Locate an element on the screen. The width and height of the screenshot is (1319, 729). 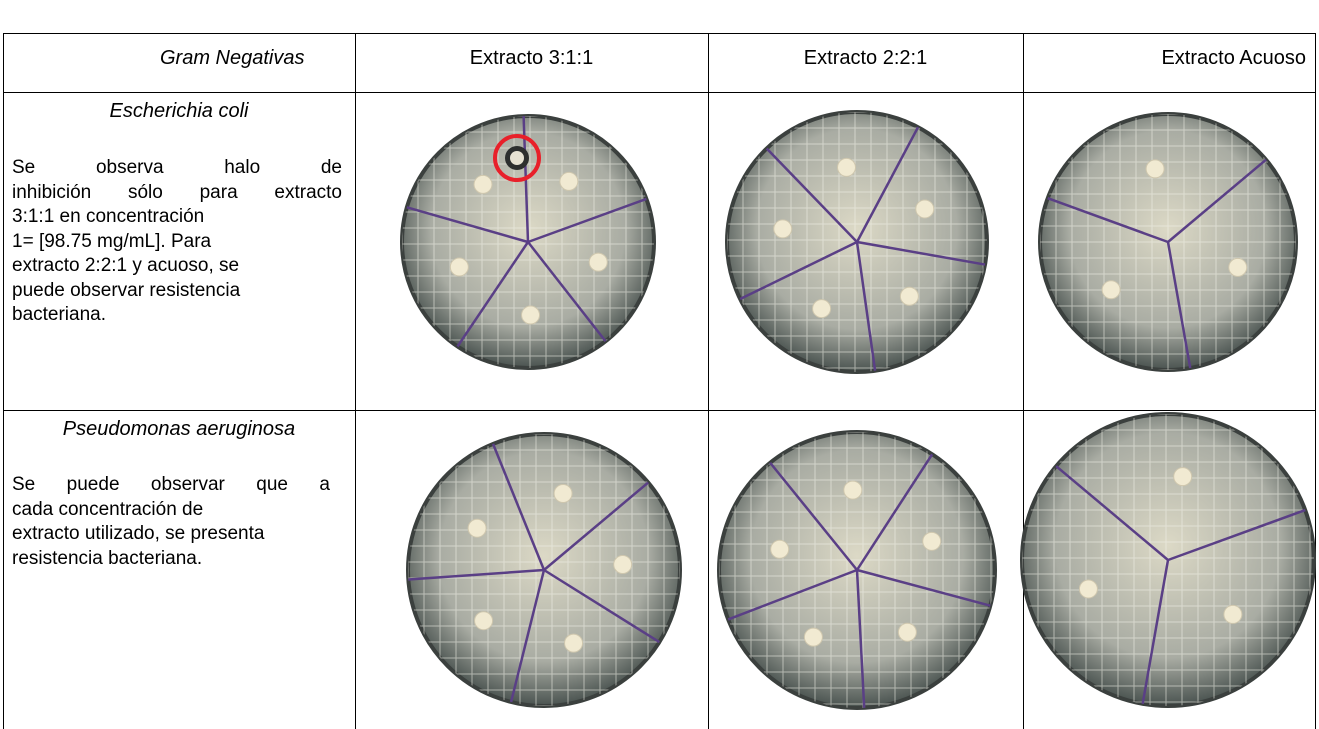
text-line: extracto utilizado, se presenta is located at coordinates (138, 533).